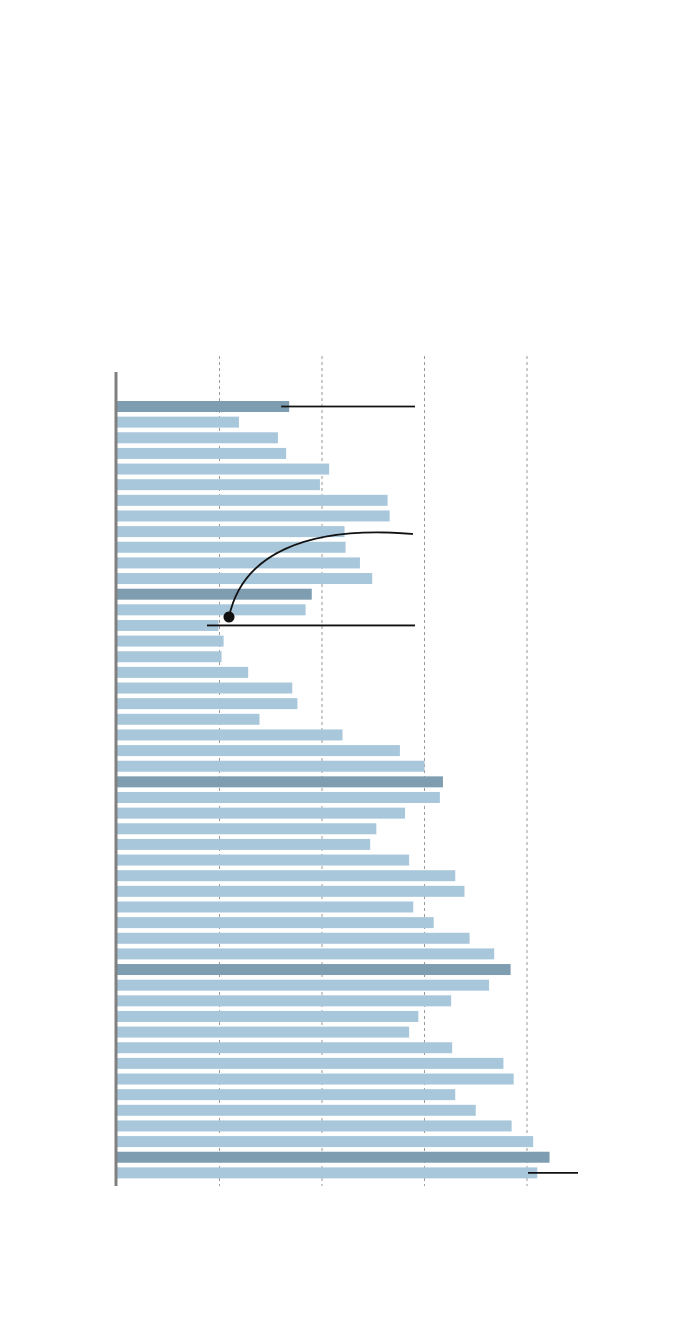 Image resolution: width=700 pixels, height=1330 pixels. I want to click on annotation-dot, so click(229, 617).